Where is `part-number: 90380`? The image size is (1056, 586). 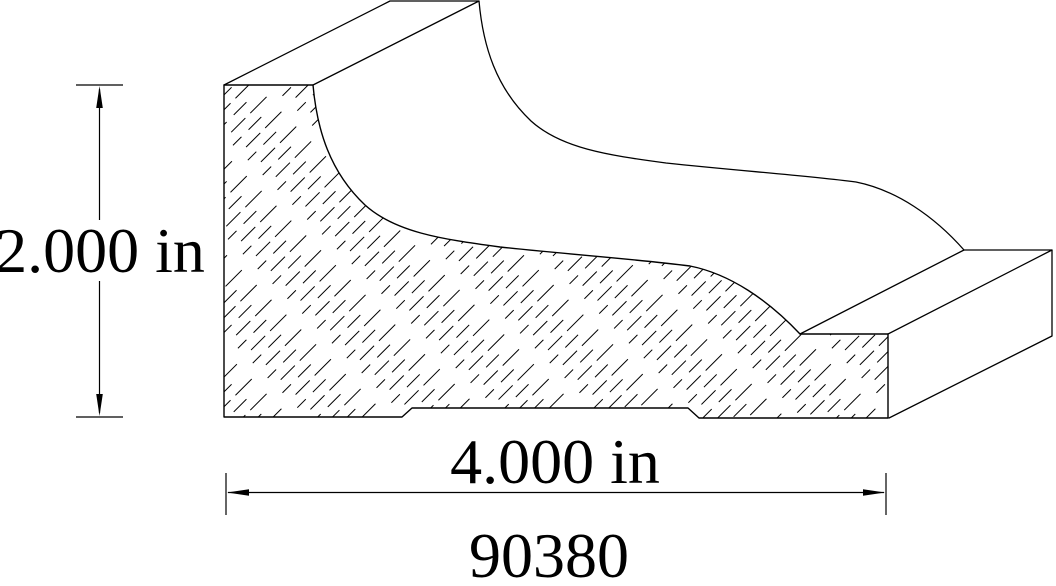 part-number: 90380 is located at coordinates (549, 553).